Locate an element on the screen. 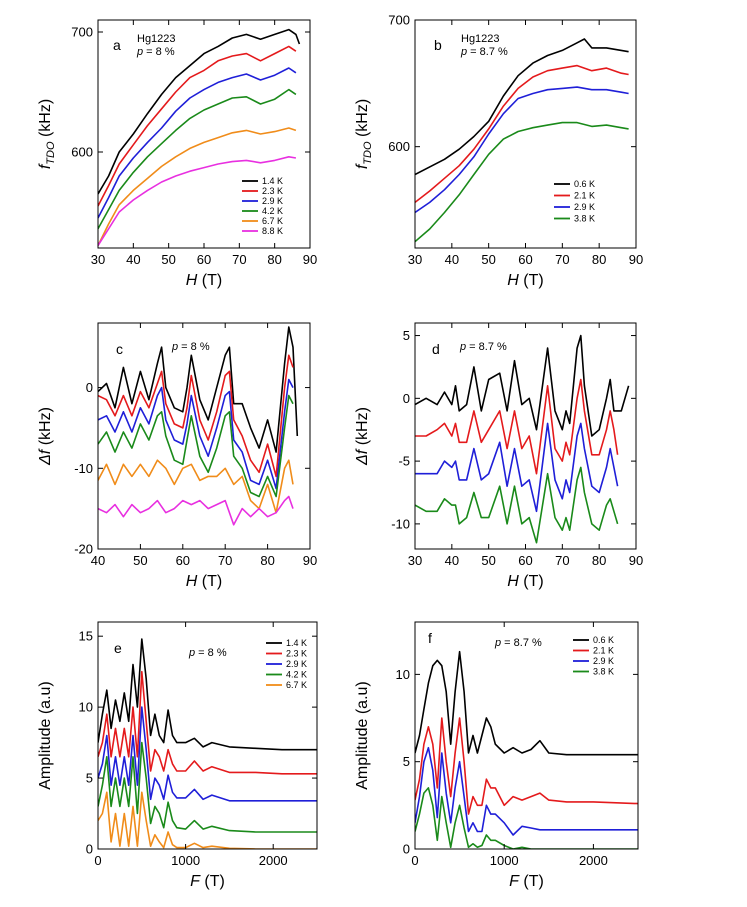 The image size is (747, 907). panel-label: b is located at coordinates (438, 45).